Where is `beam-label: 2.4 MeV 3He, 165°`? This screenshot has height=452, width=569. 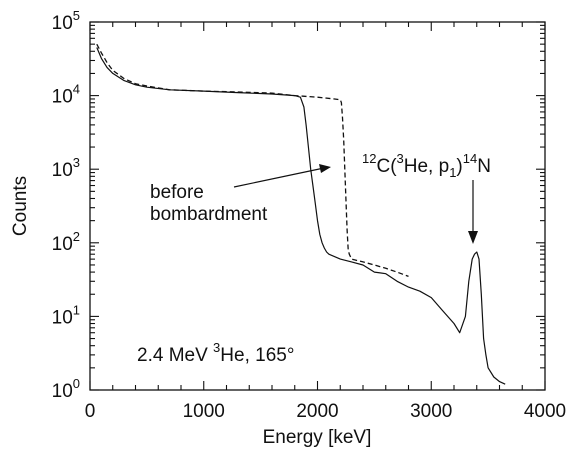 beam-label: 2.4 MeV 3He, 165° is located at coordinates (215, 353).